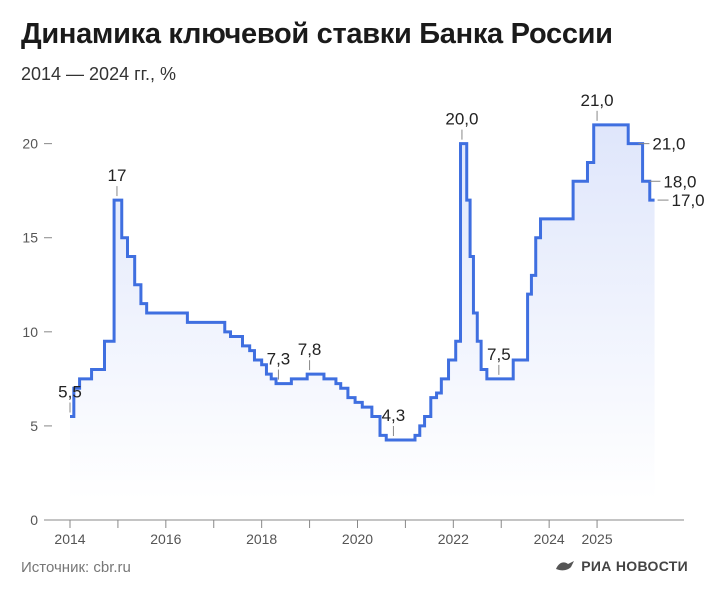 This screenshot has height=600, width=710. Describe the element at coordinates (34, 520) in the screenshot. I see `y-tick-label: 0` at that location.